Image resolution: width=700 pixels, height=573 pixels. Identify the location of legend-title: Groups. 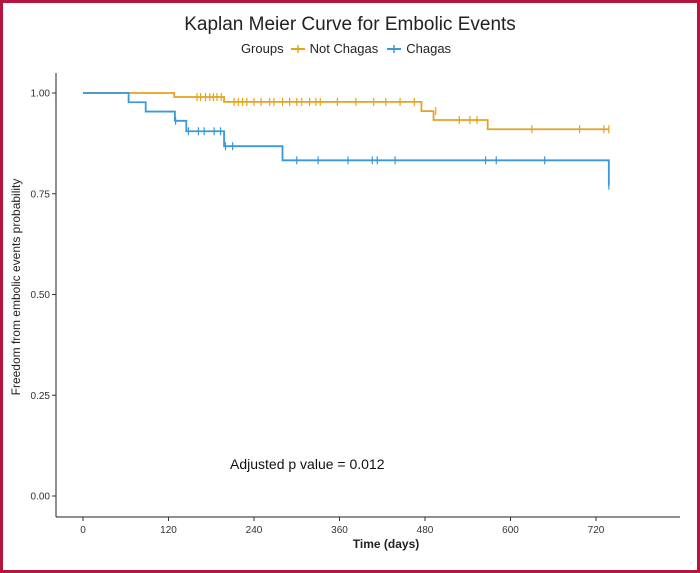
(262, 48).